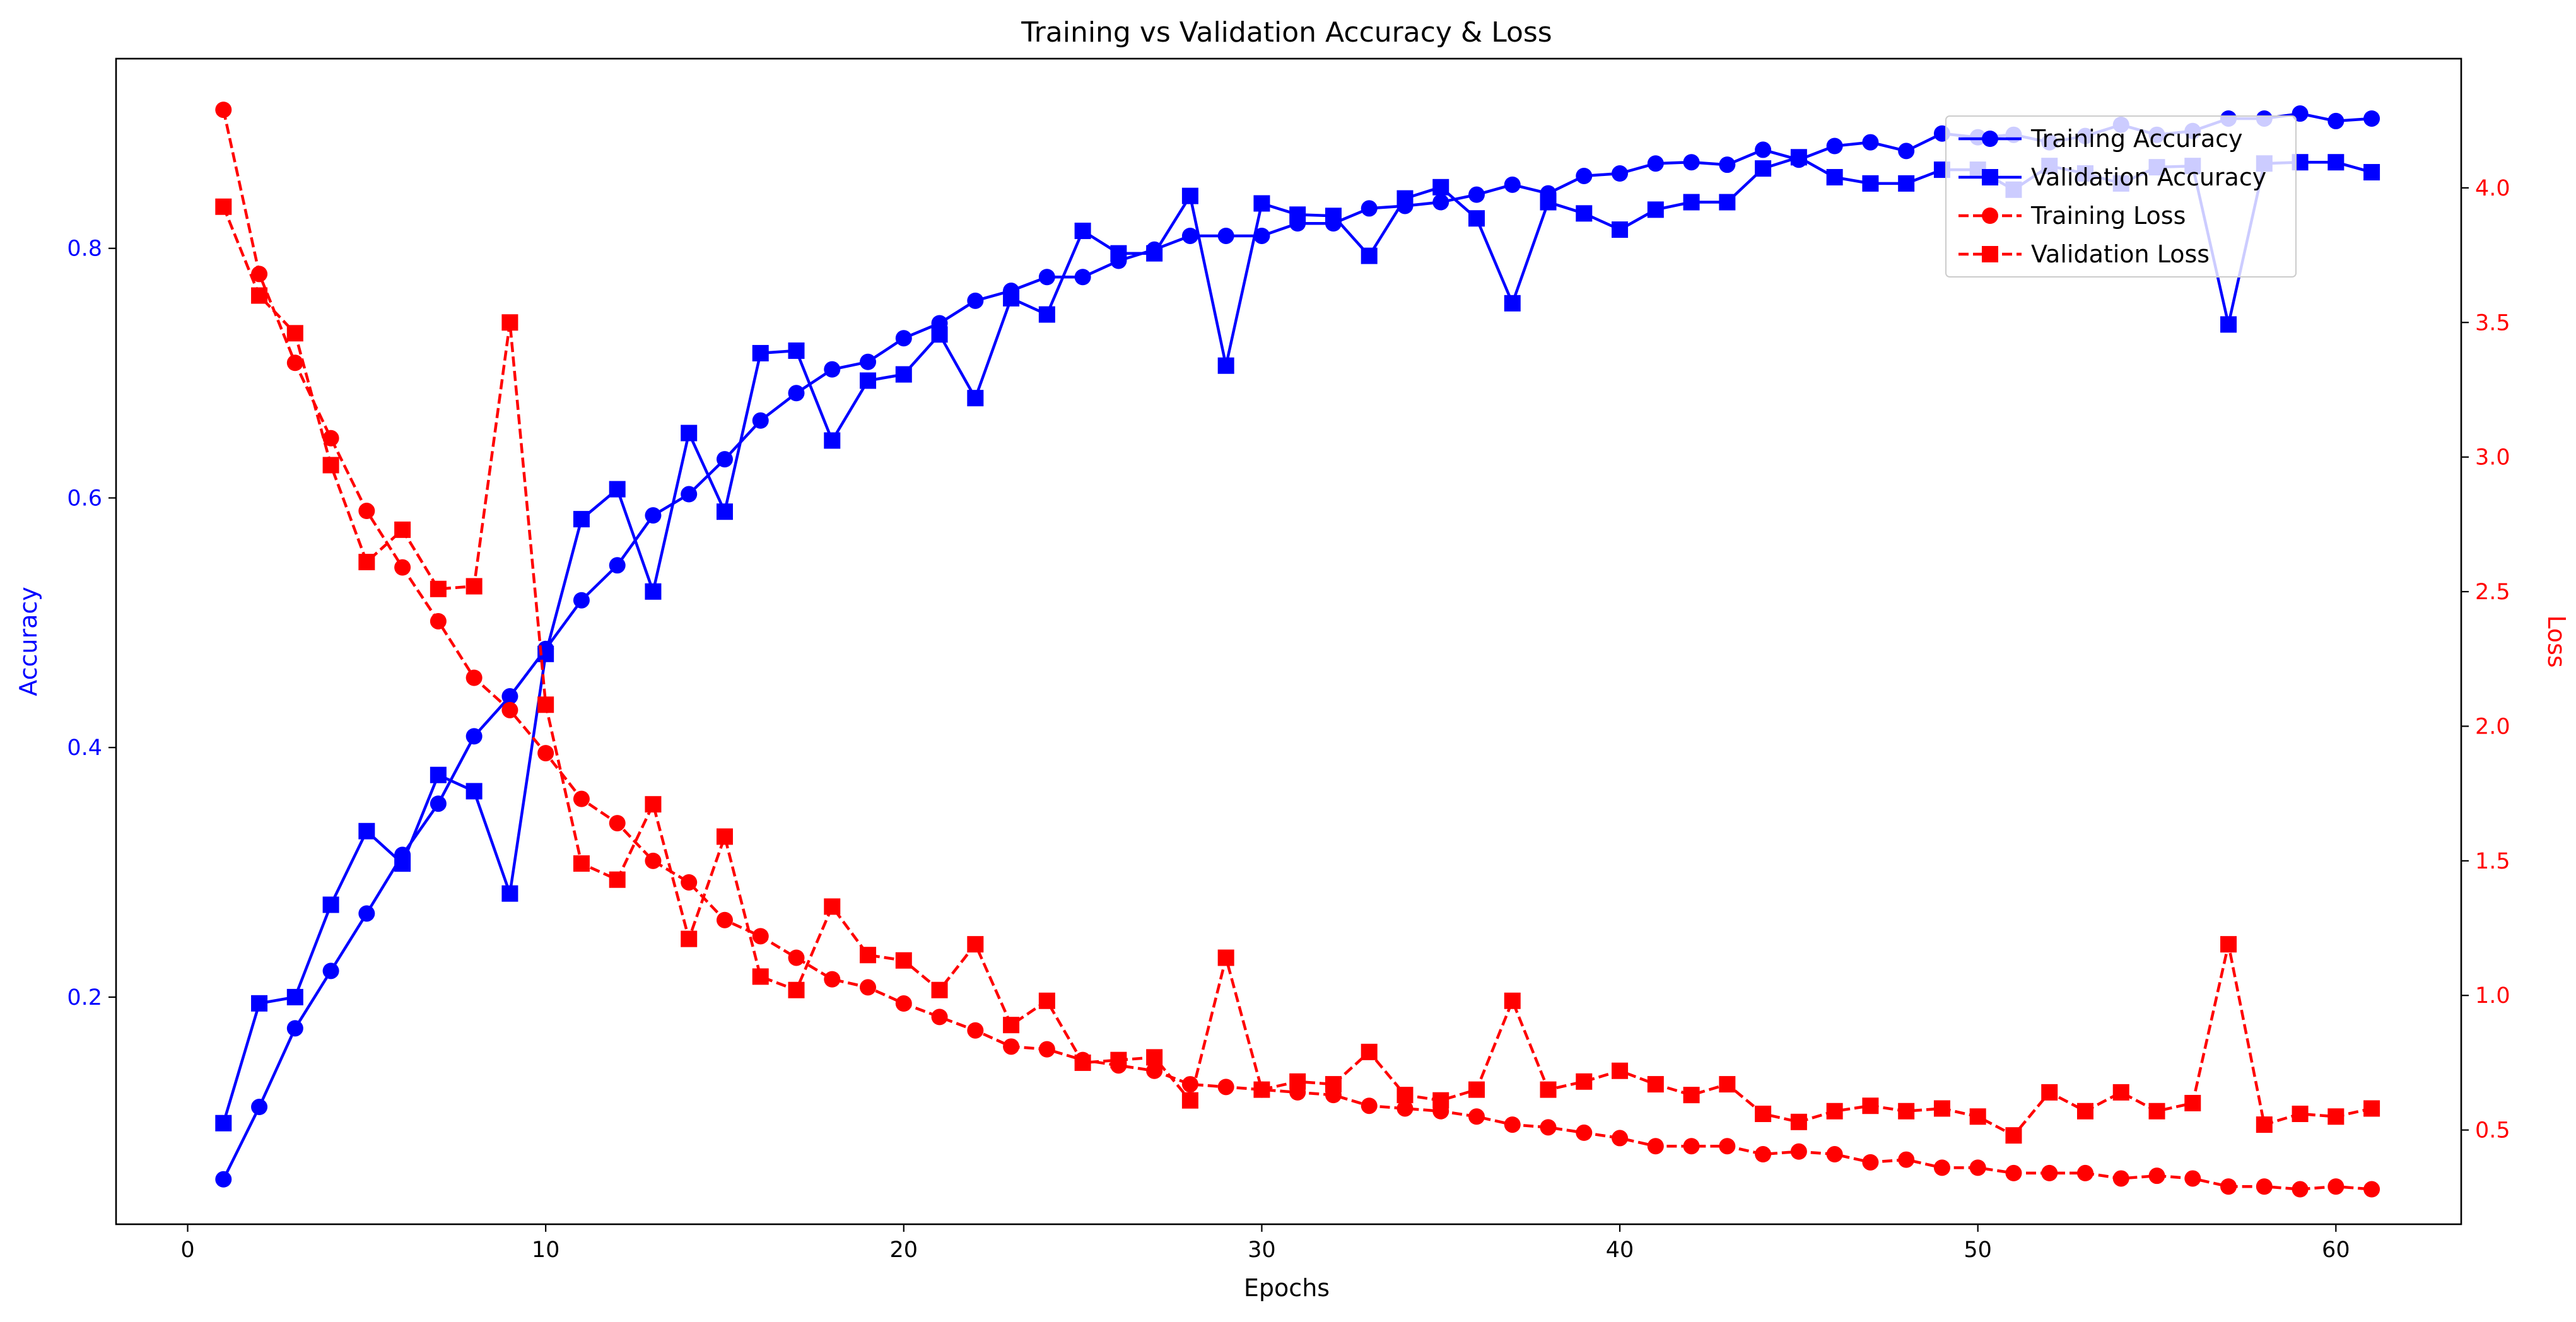 This screenshot has width=2576, height=1322. I want to click on x-tick-label: 50, so click(1978, 1250).